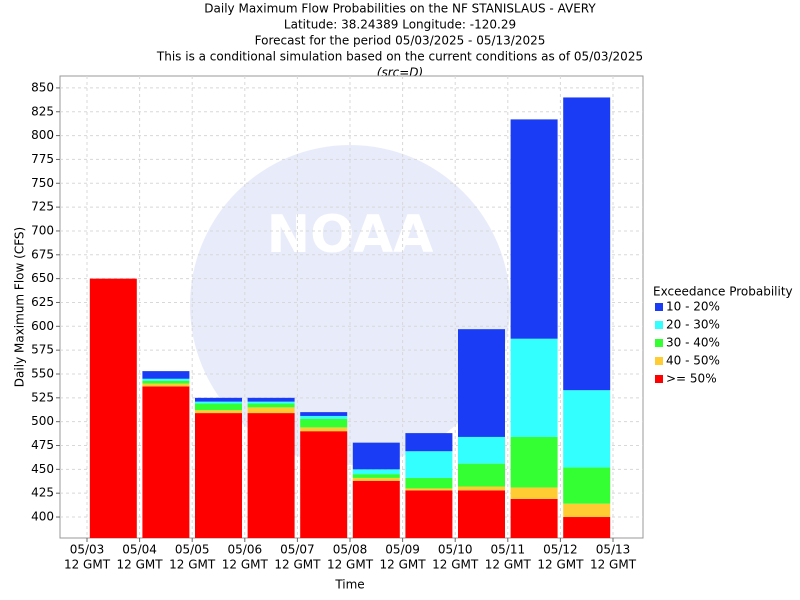 This screenshot has height=600, width=800. I want to click on x-tick-label: 05/13, so click(613, 550).